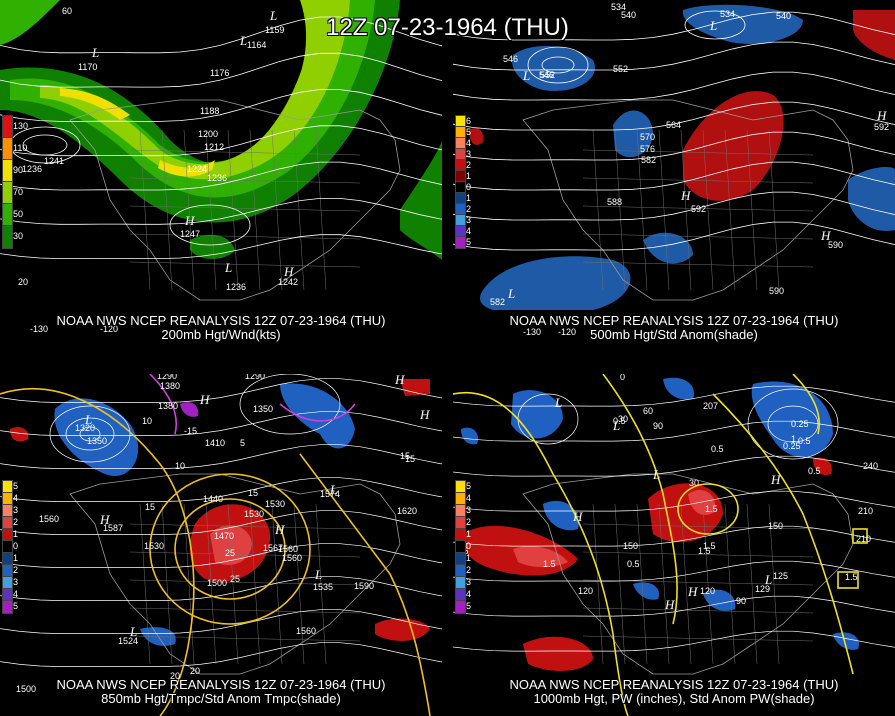 The width and height of the screenshot is (895, 716). What do you see at coordinates (673, 125) in the screenshot?
I see `contour-label: 564` at bounding box center [673, 125].